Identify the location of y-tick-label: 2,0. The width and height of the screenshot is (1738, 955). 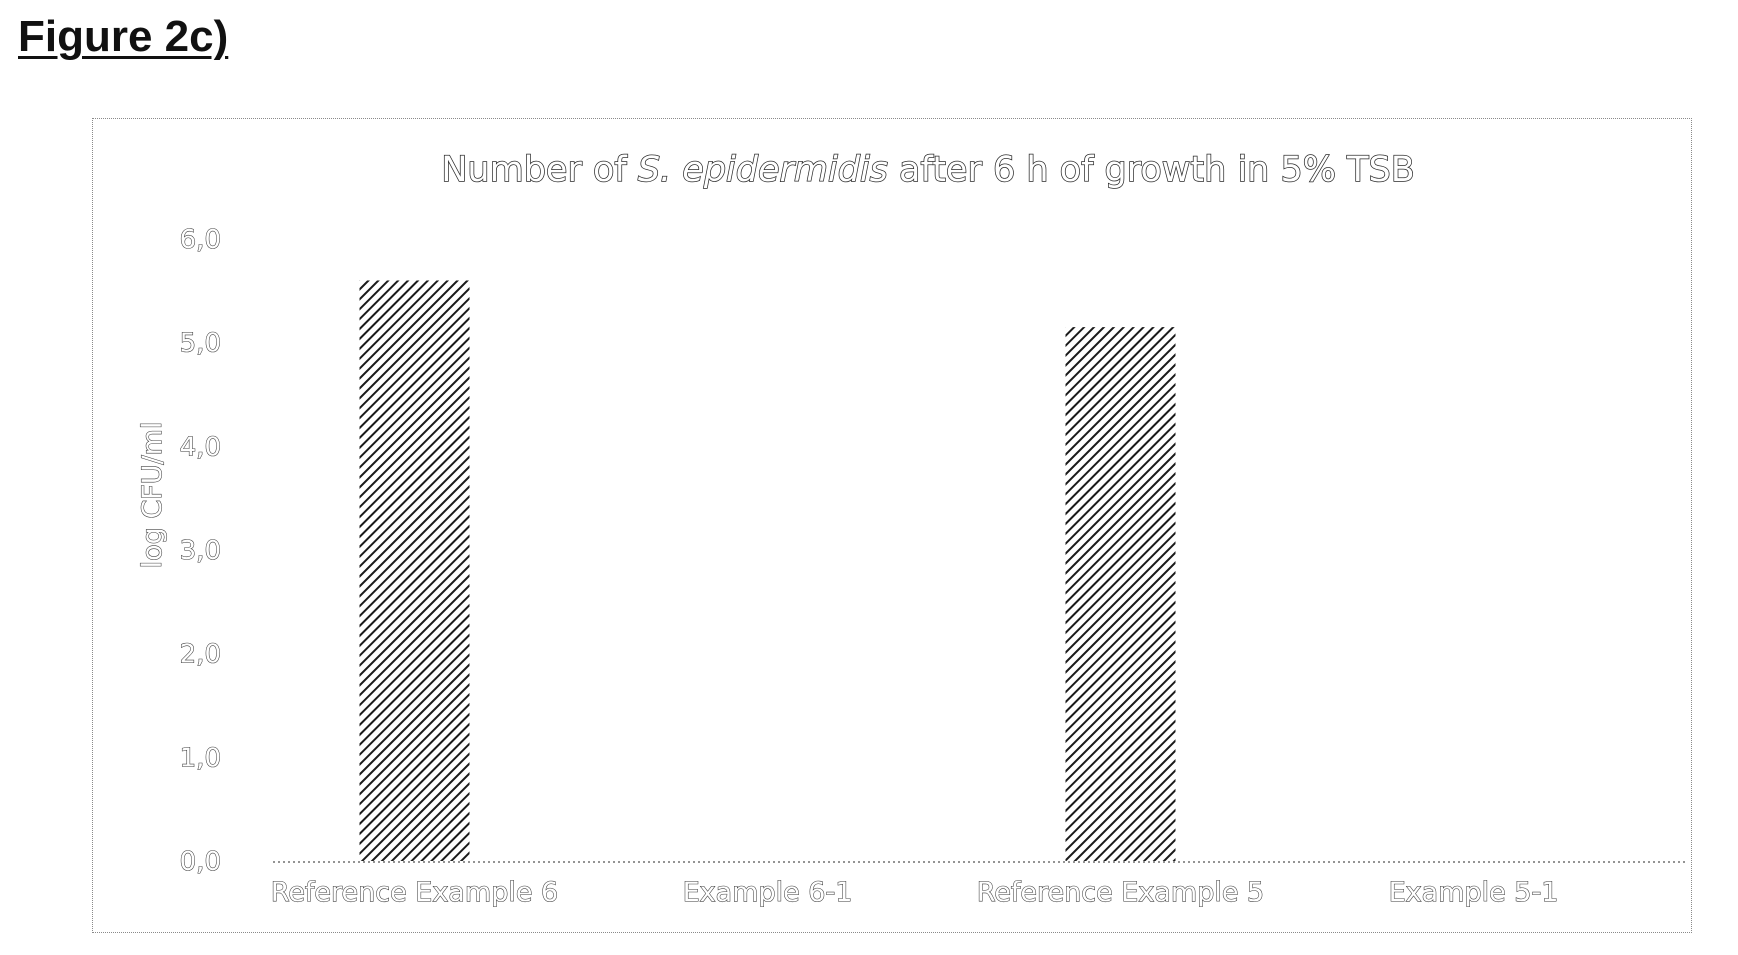
(200, 655).